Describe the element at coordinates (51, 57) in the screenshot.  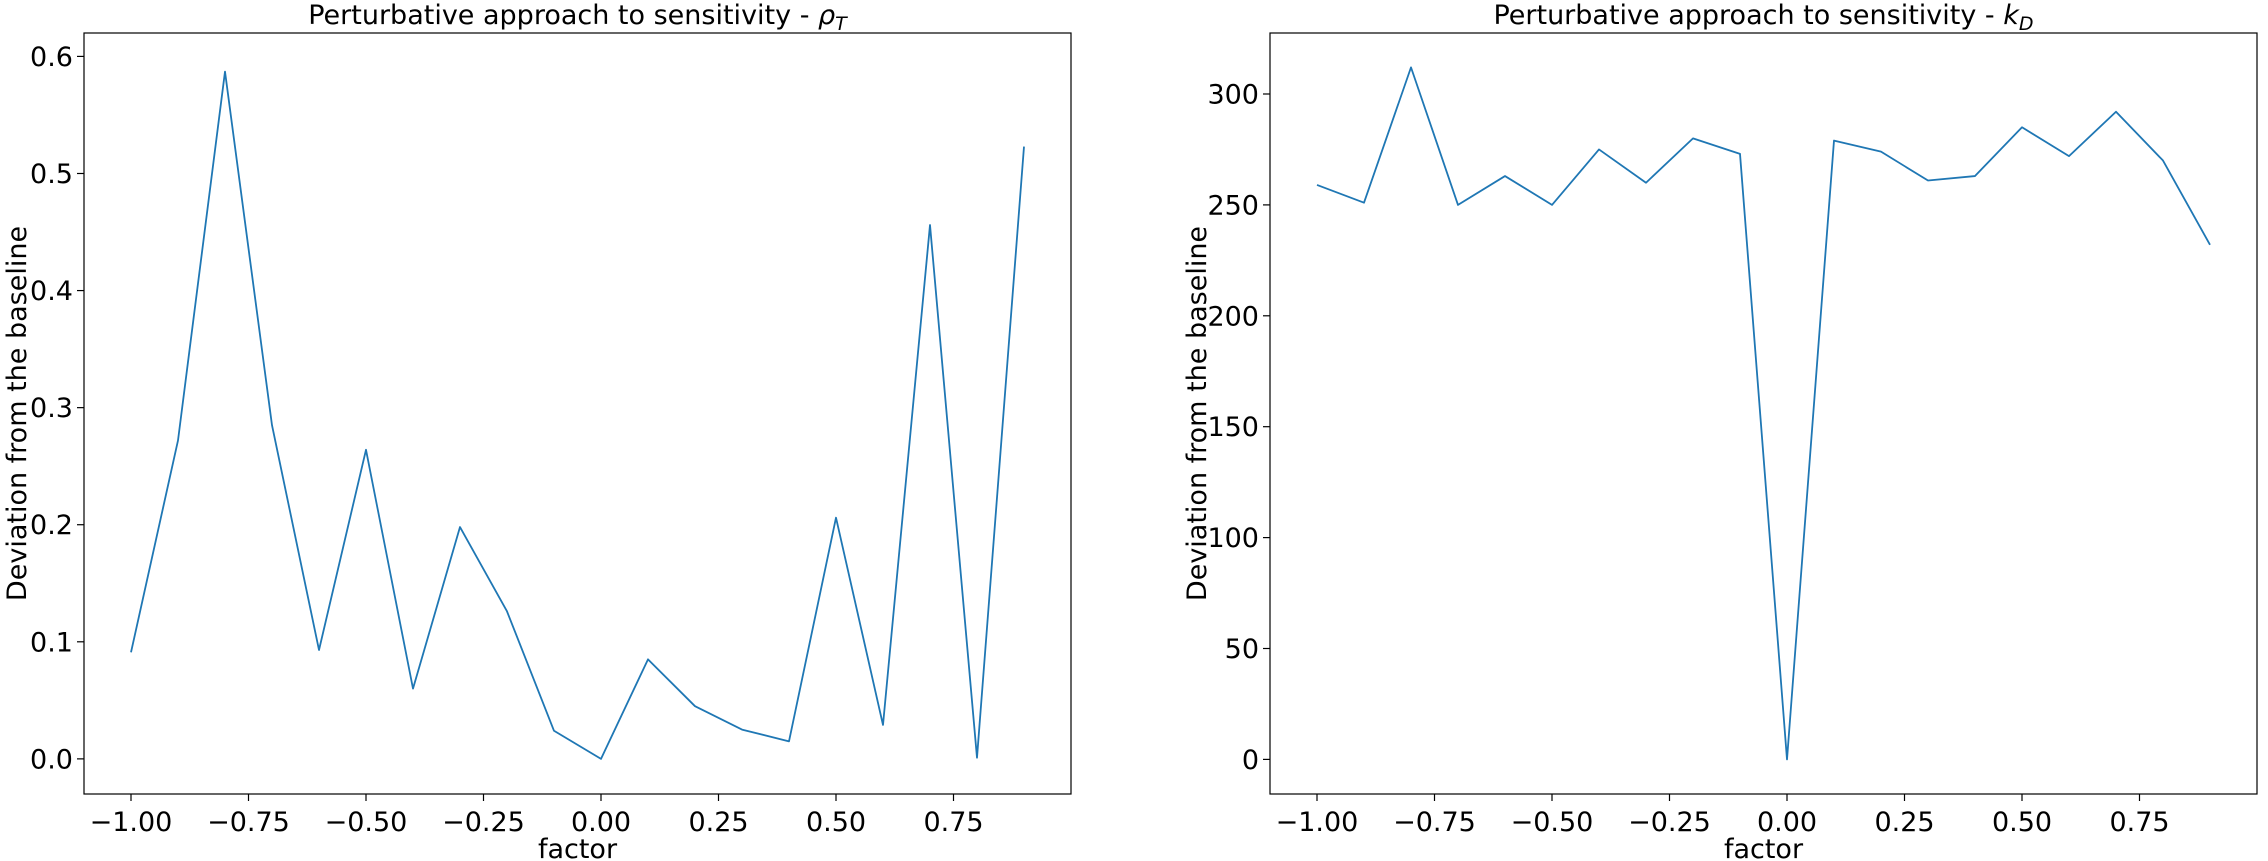
I see `y-tick-label: 0.6` at that location.